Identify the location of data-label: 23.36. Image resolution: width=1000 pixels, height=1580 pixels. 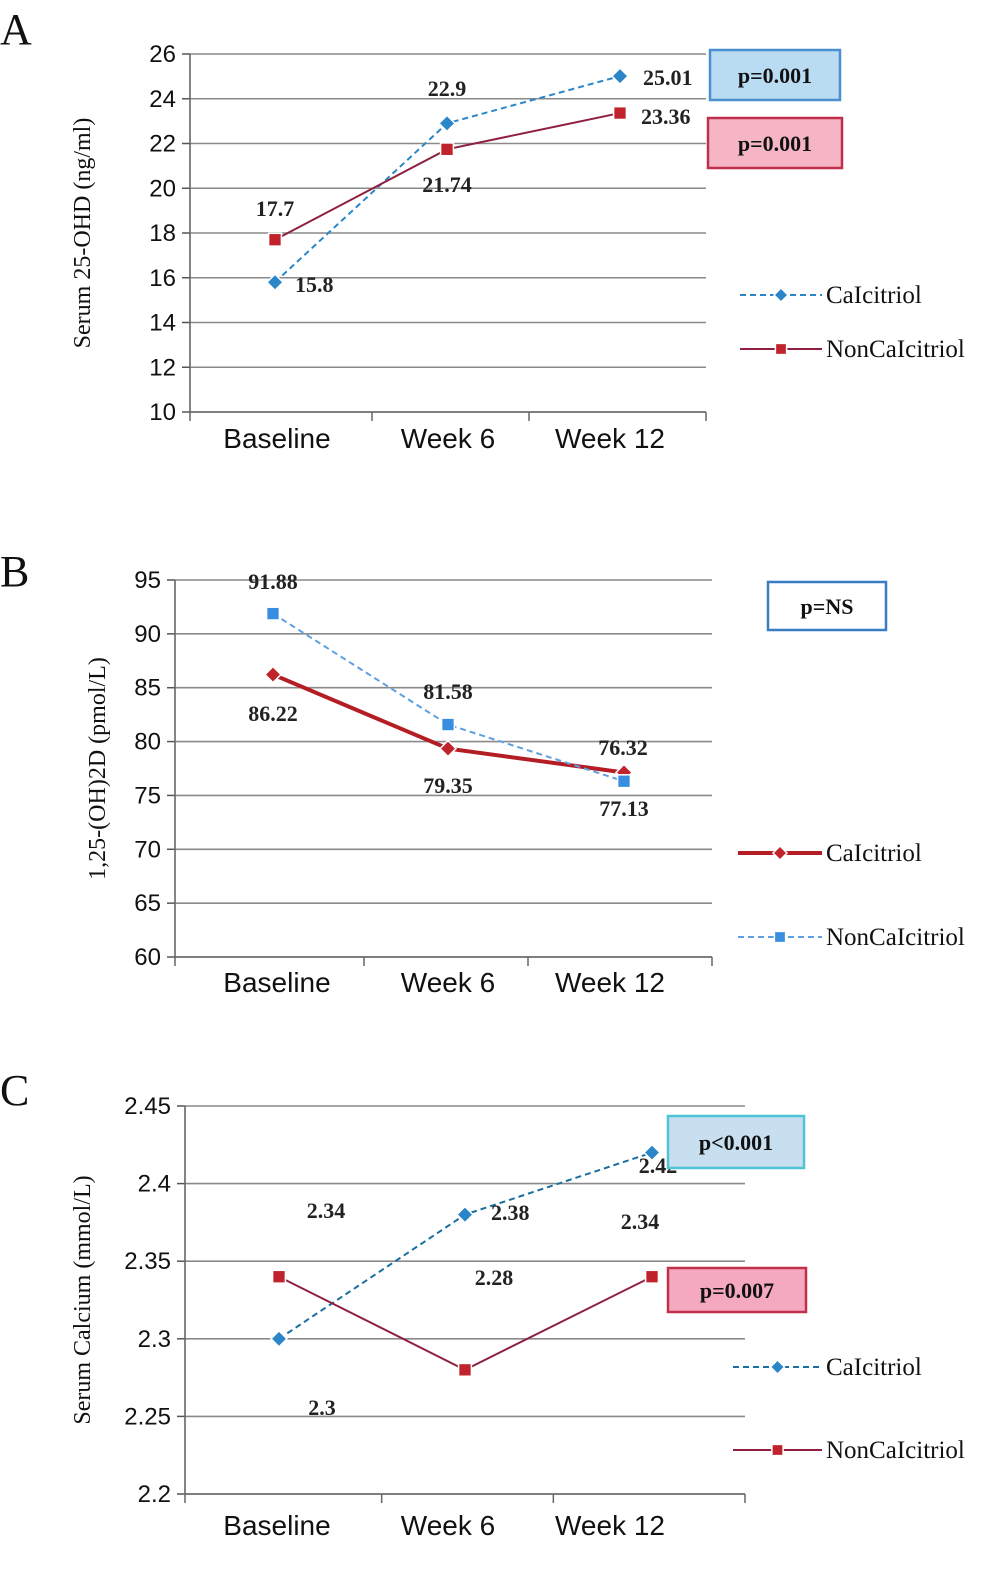
(666, 116).